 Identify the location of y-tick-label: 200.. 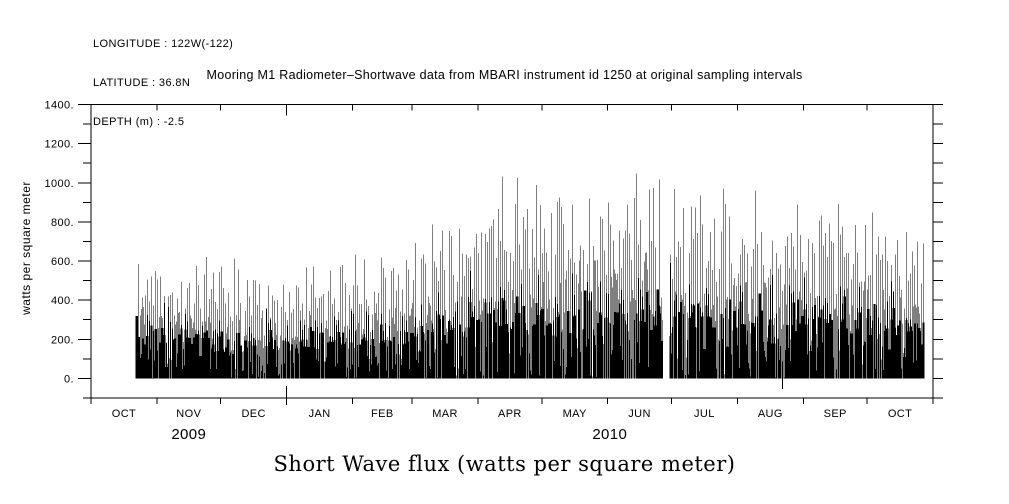
(62, 340).